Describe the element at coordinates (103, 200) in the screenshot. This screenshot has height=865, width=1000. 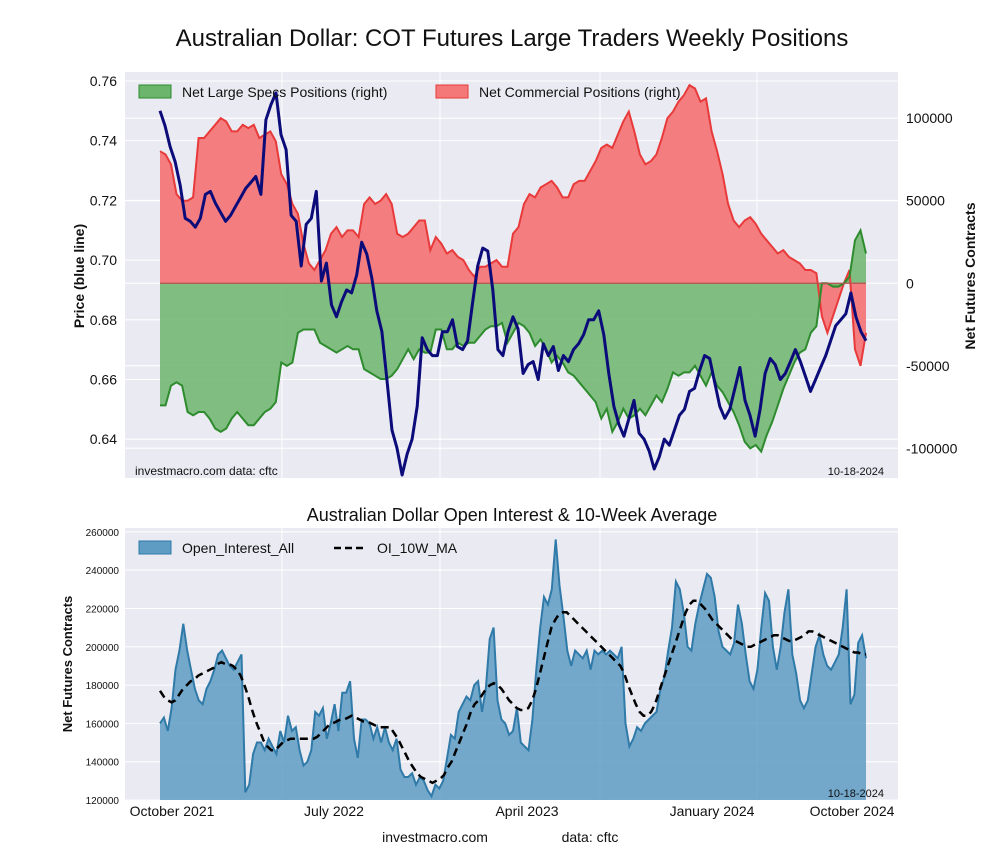
I see `top-left-tick-label: 0.72` at that location.